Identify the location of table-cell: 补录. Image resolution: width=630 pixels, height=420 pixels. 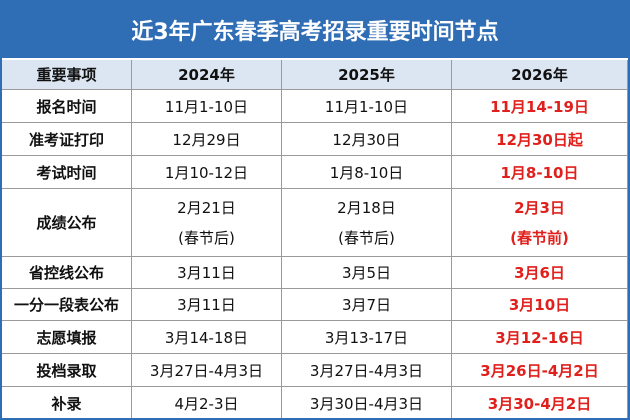
(67, 402).